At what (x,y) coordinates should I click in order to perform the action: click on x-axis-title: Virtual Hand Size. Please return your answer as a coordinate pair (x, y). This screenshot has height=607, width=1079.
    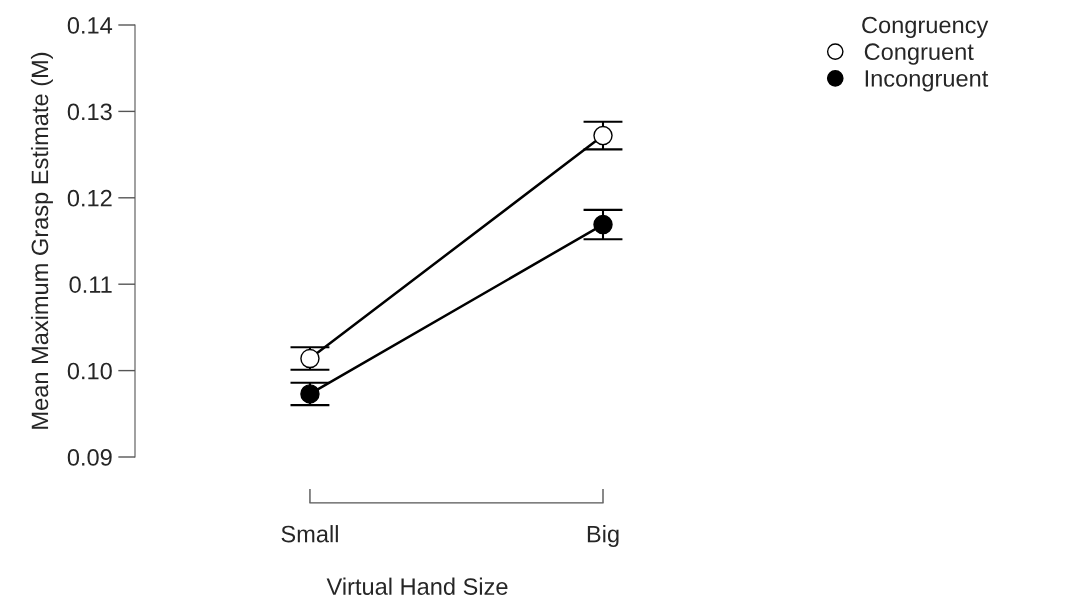
    Looking at the image, I should click on (417, 586).